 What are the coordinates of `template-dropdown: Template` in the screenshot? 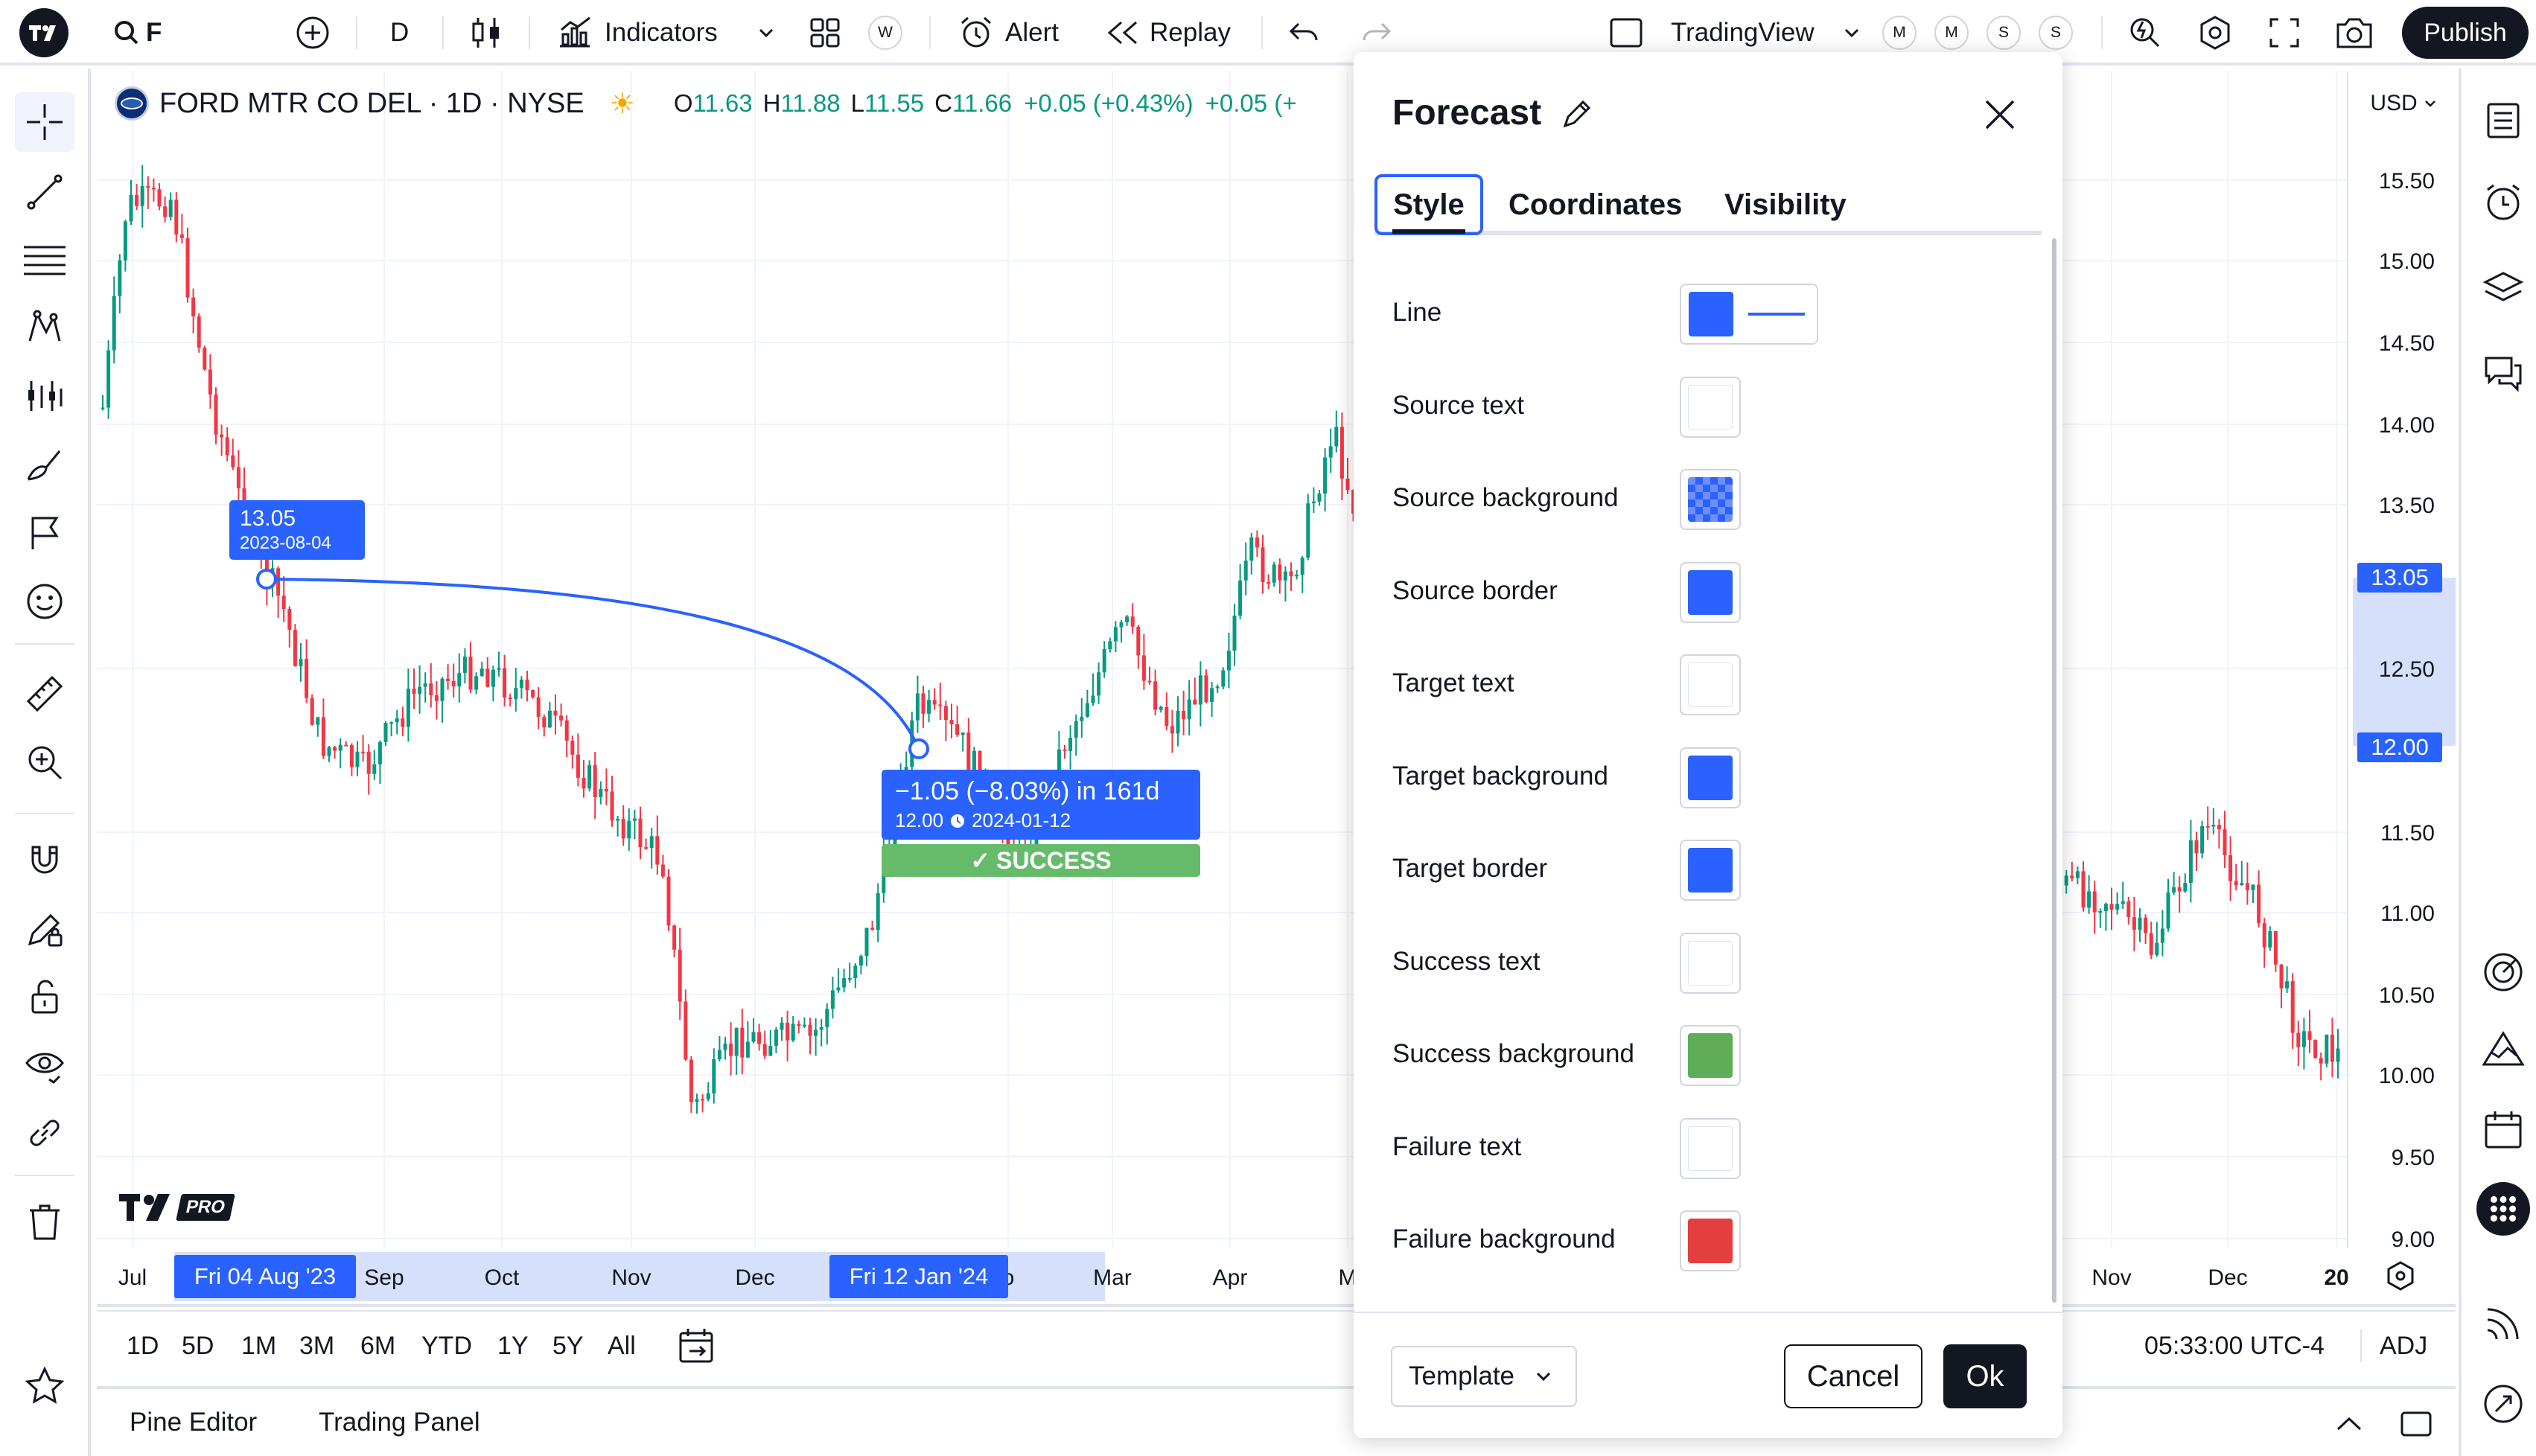 It's located at (1484, 1376).